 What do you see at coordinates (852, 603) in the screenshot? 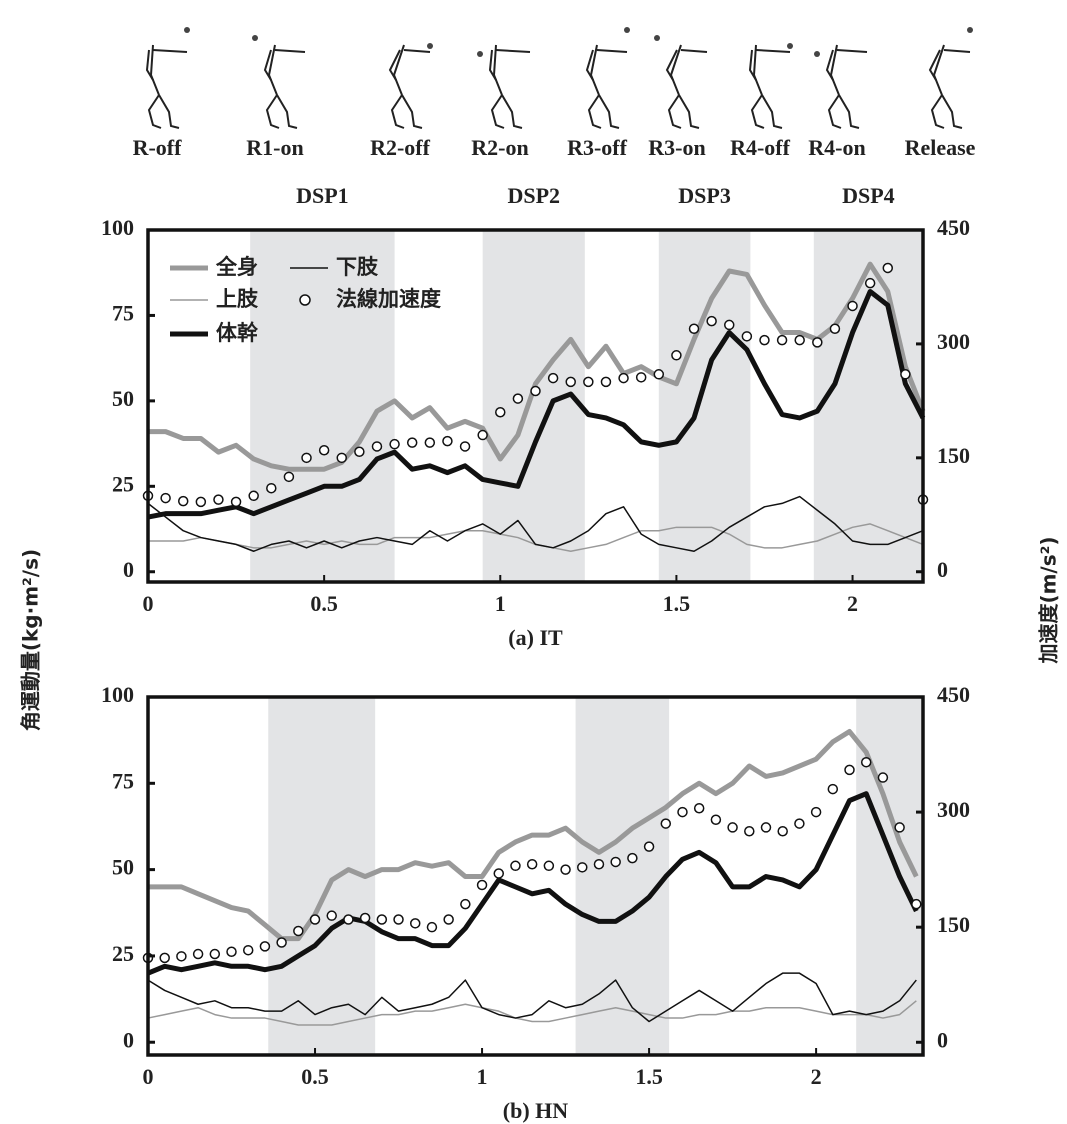
I see `x-tick-label: 2` at bounding box center [852, 603].